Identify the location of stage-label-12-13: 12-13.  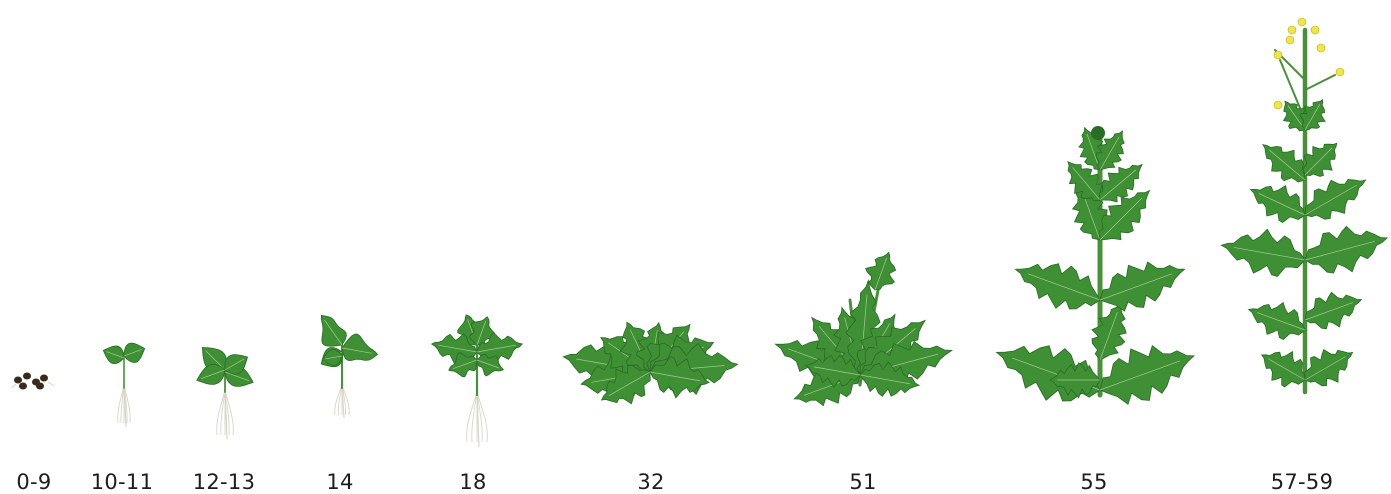
(224, 482).